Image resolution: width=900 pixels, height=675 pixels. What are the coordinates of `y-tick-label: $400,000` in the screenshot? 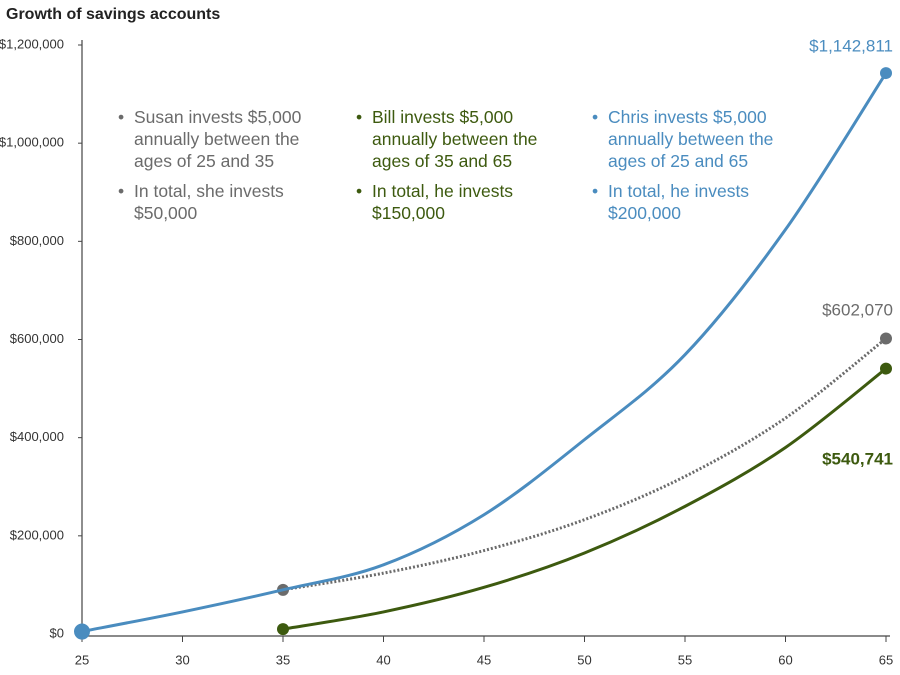 It's located at (37, 436).